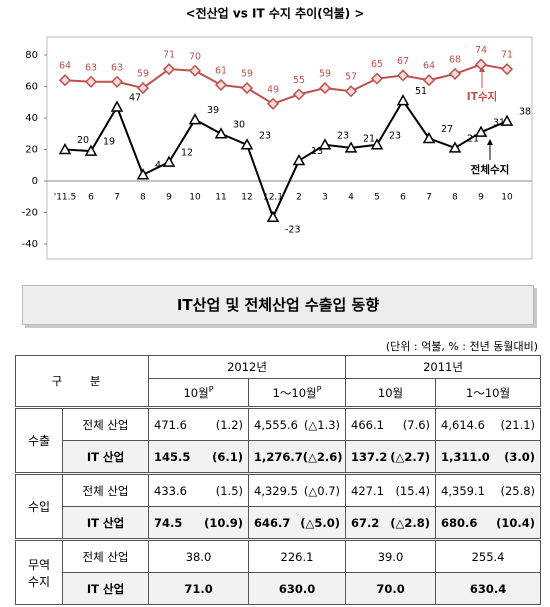 The height and width of the screenshot is (607, 550). What do you see at coordinates (482, 96) in the screenshot?
I see `legend-label: IT수지` at bounding box center [482, 96].